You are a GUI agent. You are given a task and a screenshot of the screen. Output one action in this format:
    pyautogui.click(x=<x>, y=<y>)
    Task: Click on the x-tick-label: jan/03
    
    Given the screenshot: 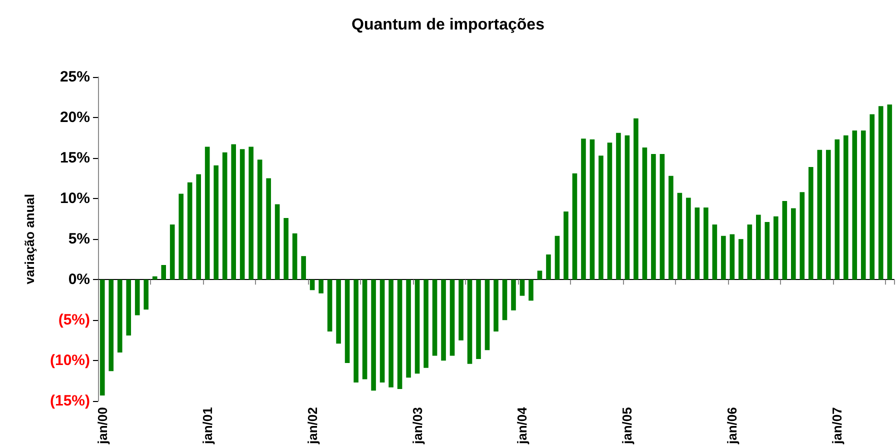 What is the action you would take?
    pyautogui.click(x=417, y=426)
    